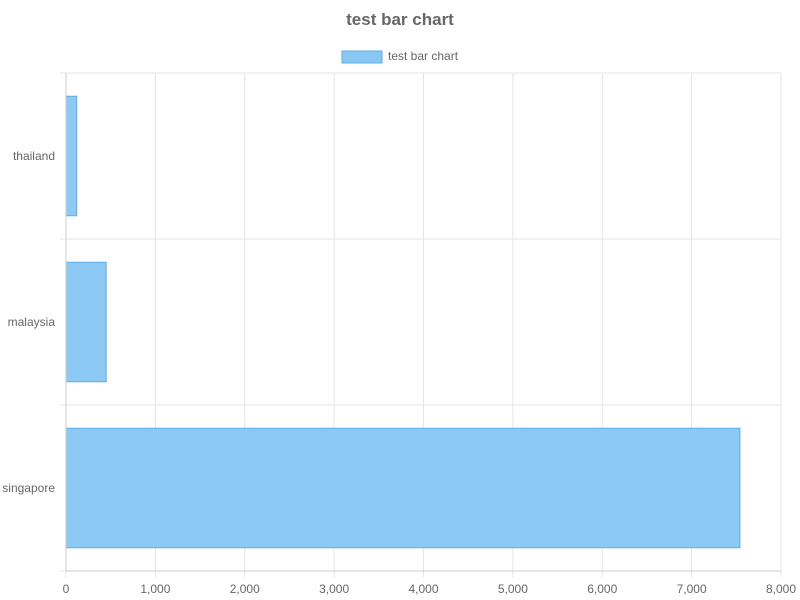  What do you see at coordinates (400, 19) in the screenshot?
I see `chart-title: test bar chart` at bounding box center [400, 19].